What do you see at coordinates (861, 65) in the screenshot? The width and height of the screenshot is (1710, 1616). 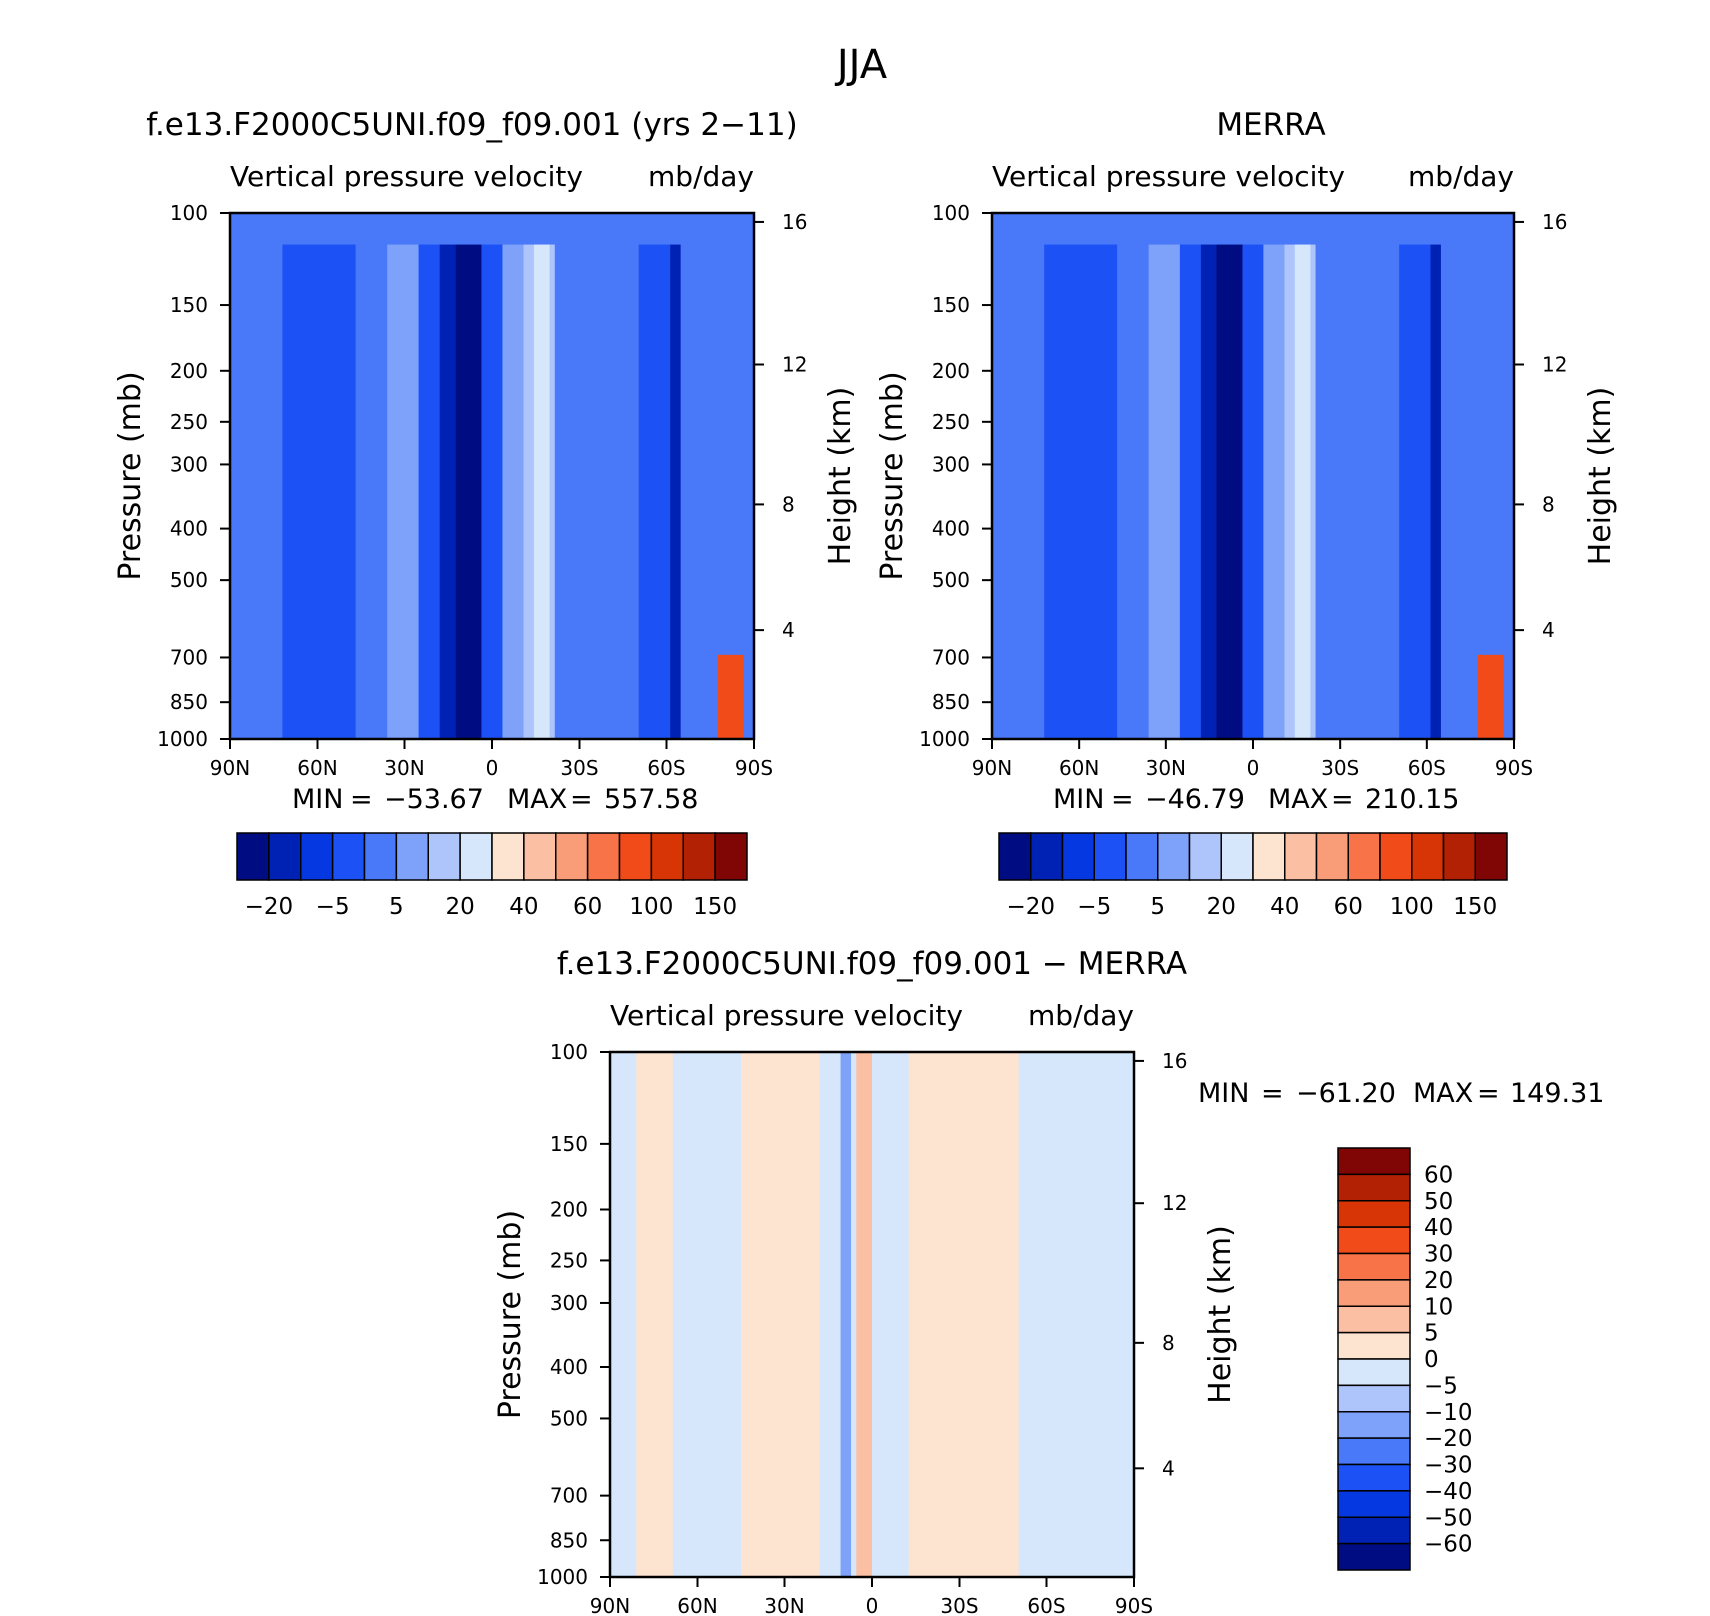 I see `figure-title: JJA` at bounding box center [861, 65].